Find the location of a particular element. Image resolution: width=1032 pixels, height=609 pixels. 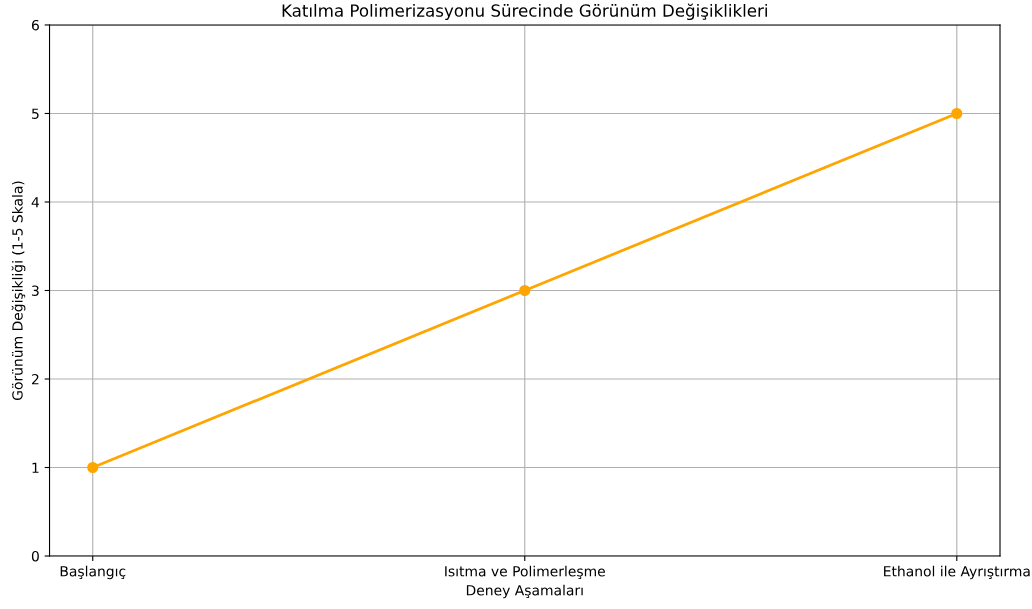

y-tick-label: 0 is located at coordinates (35, 556).